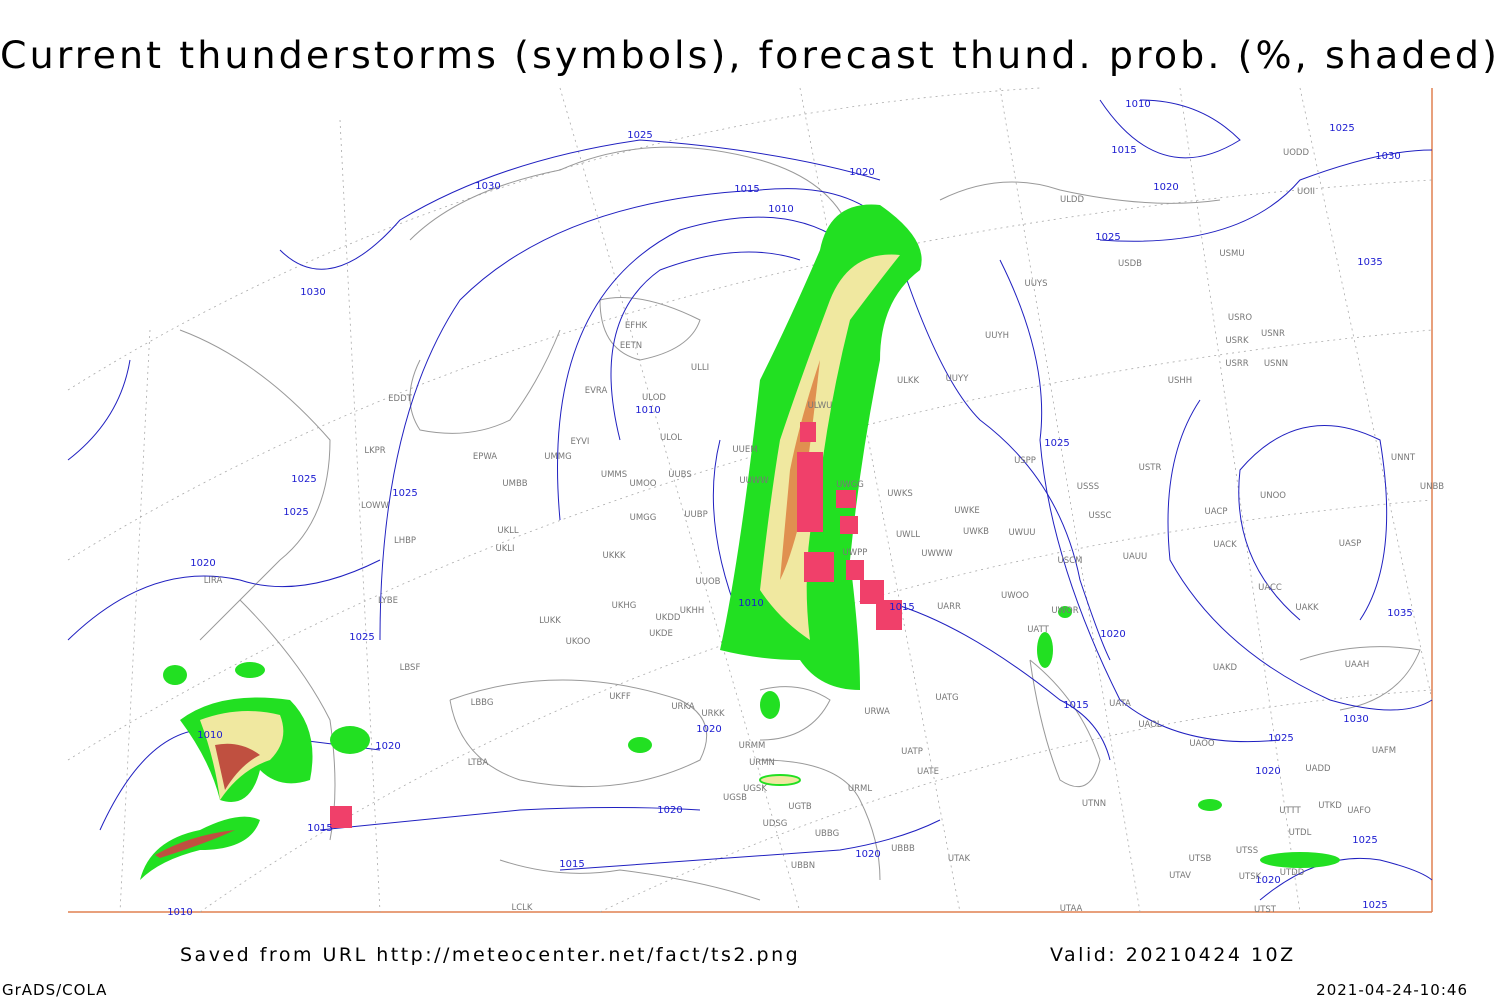 The height and width of the screenshot is (1000, 1500). What do you see at coordinates (375, 506) in the screenshot?
I see `station-label: LOWW` at bounding box center [375, 506].